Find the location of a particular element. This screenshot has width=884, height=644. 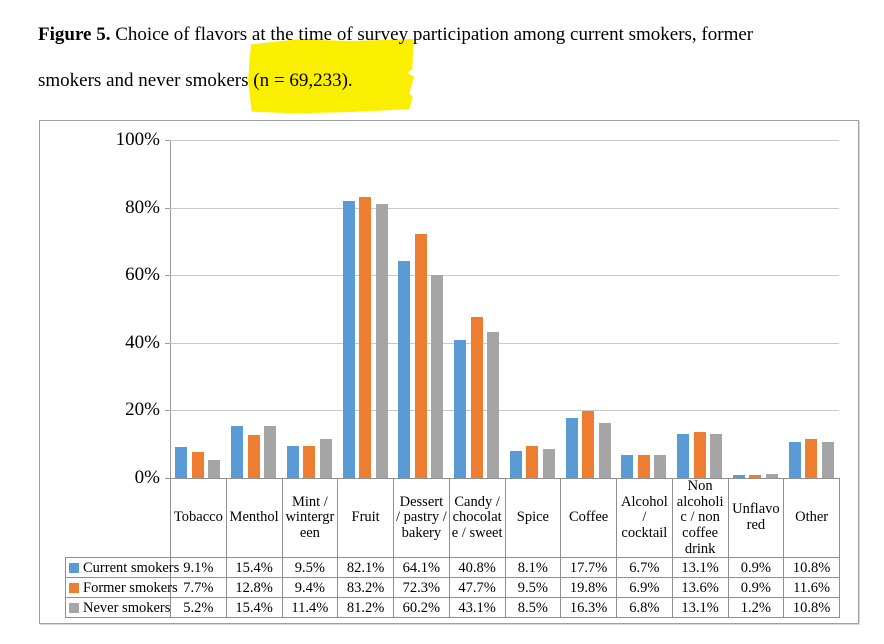

category-header-cell: Non alcoholic / non coffee drink is located at coordinates (700, 518).